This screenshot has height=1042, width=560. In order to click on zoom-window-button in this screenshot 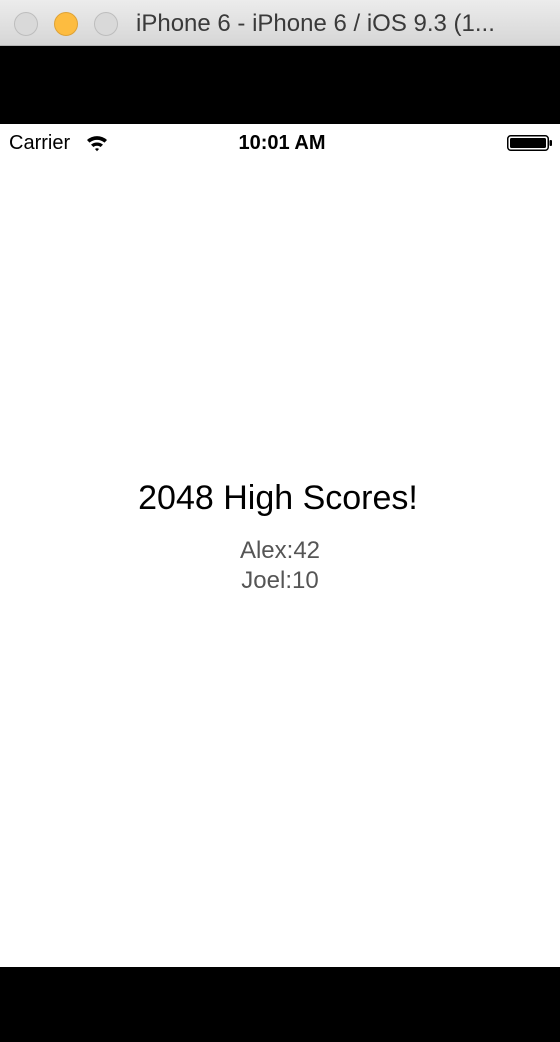, I will do `click(106, 24)`.